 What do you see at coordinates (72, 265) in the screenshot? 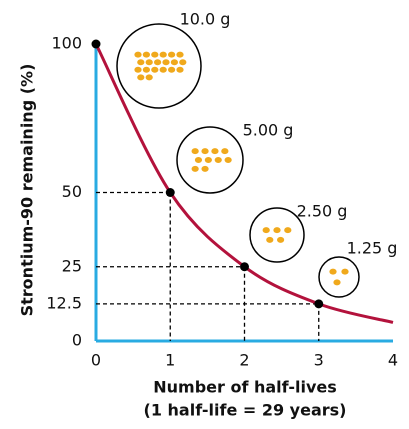
I see `y-tick-label: 25` at bounding box center [72, 265].